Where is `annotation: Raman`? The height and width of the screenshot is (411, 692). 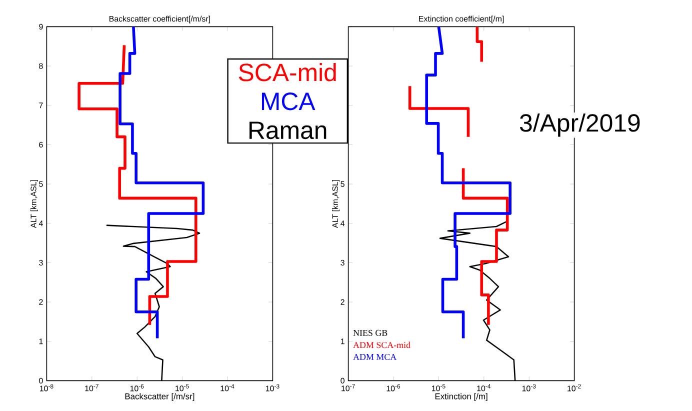
annotation: Raman is located at coordinates (288, 131).